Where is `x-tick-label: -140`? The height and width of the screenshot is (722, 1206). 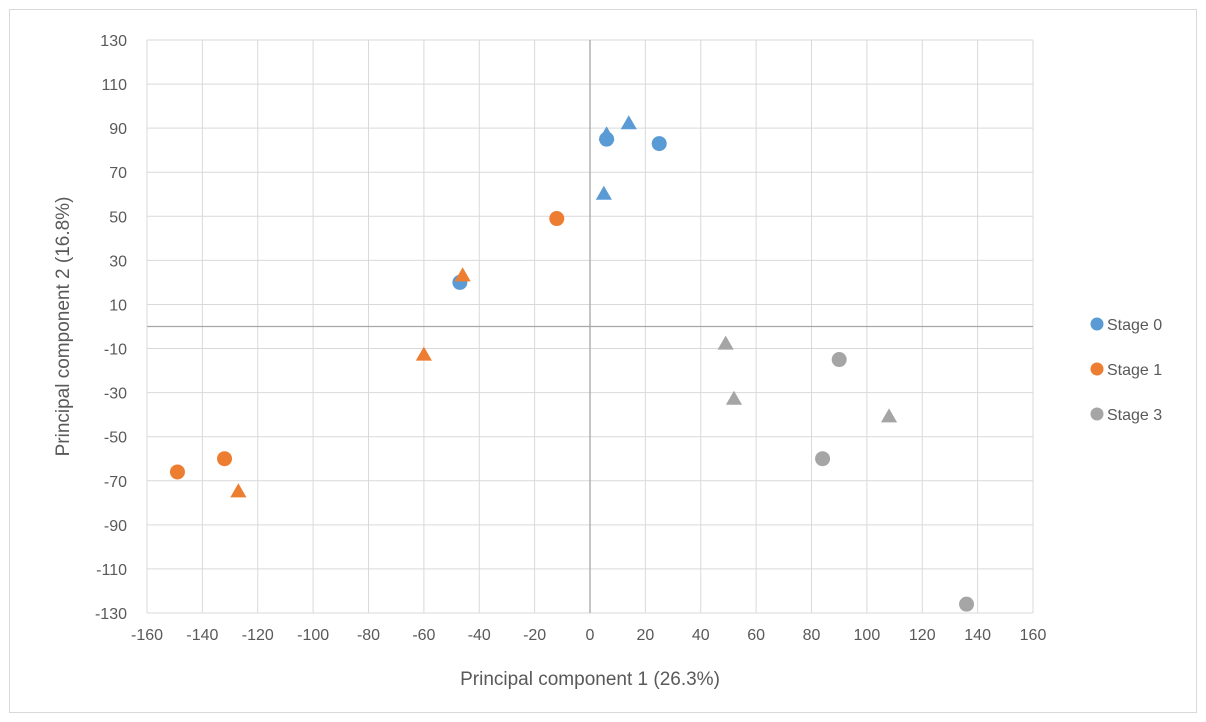
x-tick-label: -140 is located at coordinates (202, 635).